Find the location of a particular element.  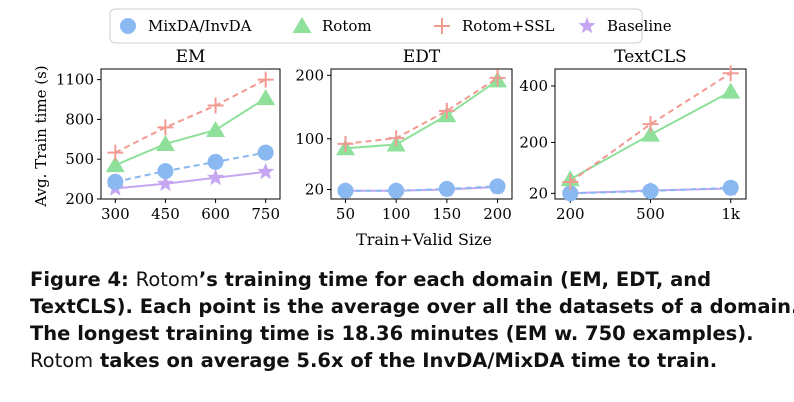

chart-title: EM is located at coordinates (191, 57).